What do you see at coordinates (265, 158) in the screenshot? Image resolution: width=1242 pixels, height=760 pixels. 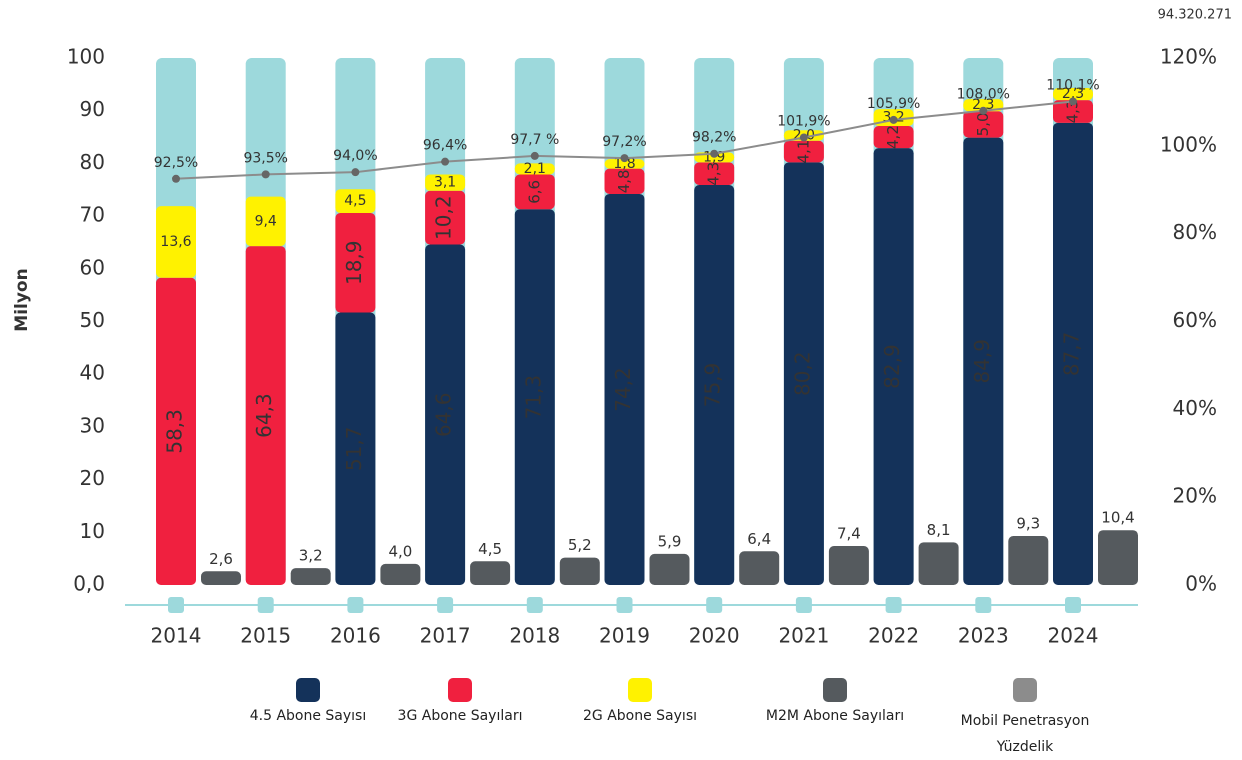 I see `line-label: 93,5%` at bounding box center [265, 158].